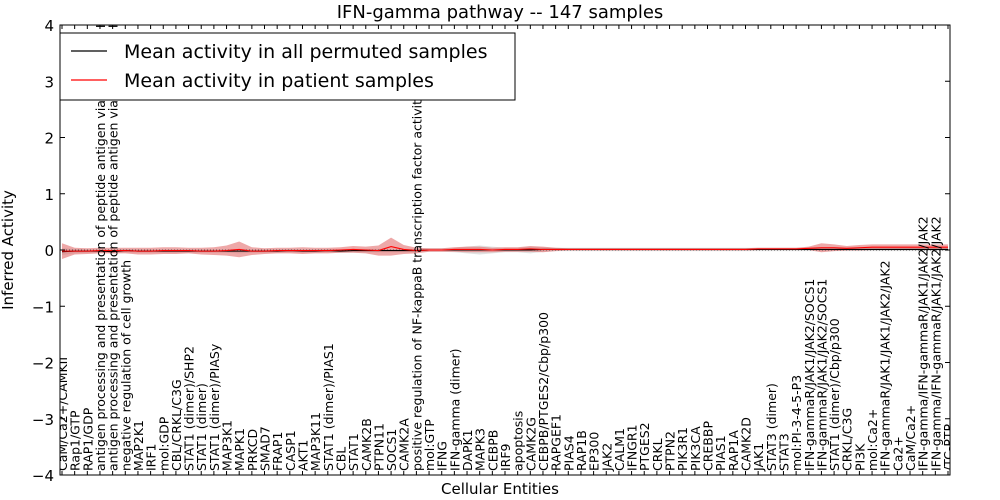 This screenshot has width=1000, height=500. What do you see at coordinates (239, 449) in the screenshot?
I see `x-tick-label: MAPK1` at bounding box center [239, 449].